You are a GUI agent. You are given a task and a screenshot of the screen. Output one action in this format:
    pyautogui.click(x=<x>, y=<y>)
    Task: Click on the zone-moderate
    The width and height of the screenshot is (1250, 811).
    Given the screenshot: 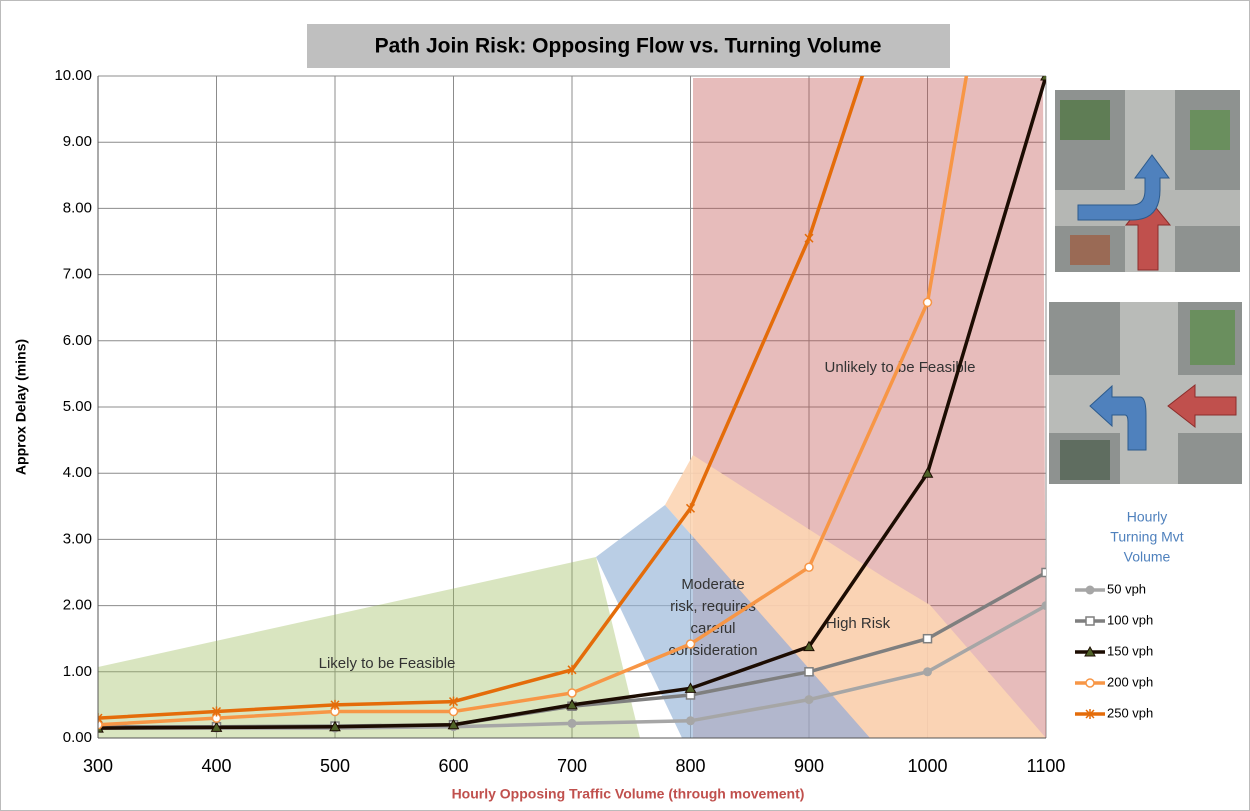 What is the action you would take?
    pyautogui.click(x=733, y=621)
    